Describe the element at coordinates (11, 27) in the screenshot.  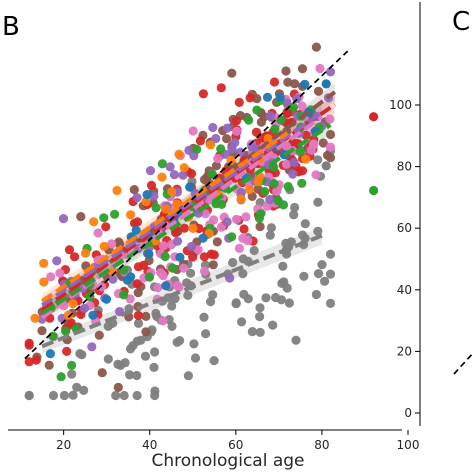
I see `panel-label-b: B` at that location.